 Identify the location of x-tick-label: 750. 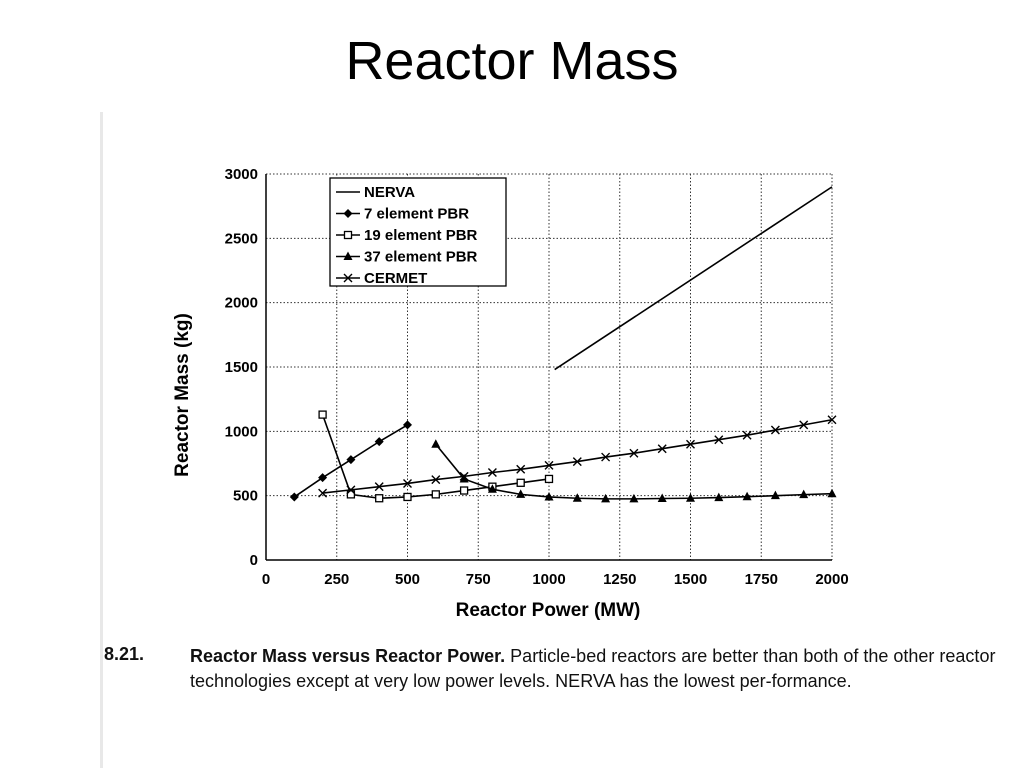
(478, 579).